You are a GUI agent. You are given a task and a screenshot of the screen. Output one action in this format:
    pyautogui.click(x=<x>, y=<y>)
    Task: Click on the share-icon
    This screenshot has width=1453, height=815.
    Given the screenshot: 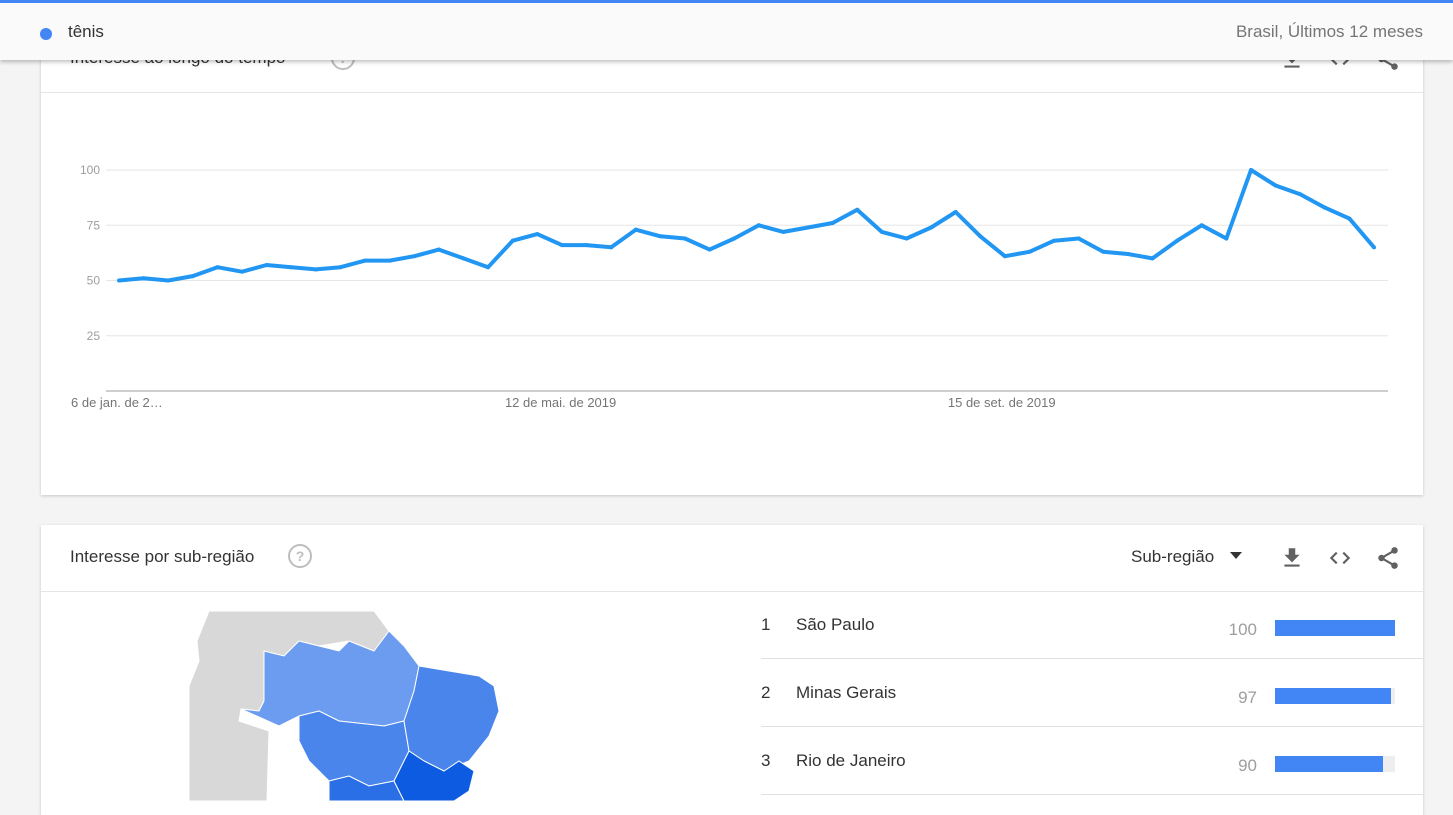 What is the action you would take?
    pyautogui.click(x=1388, y=558)
    